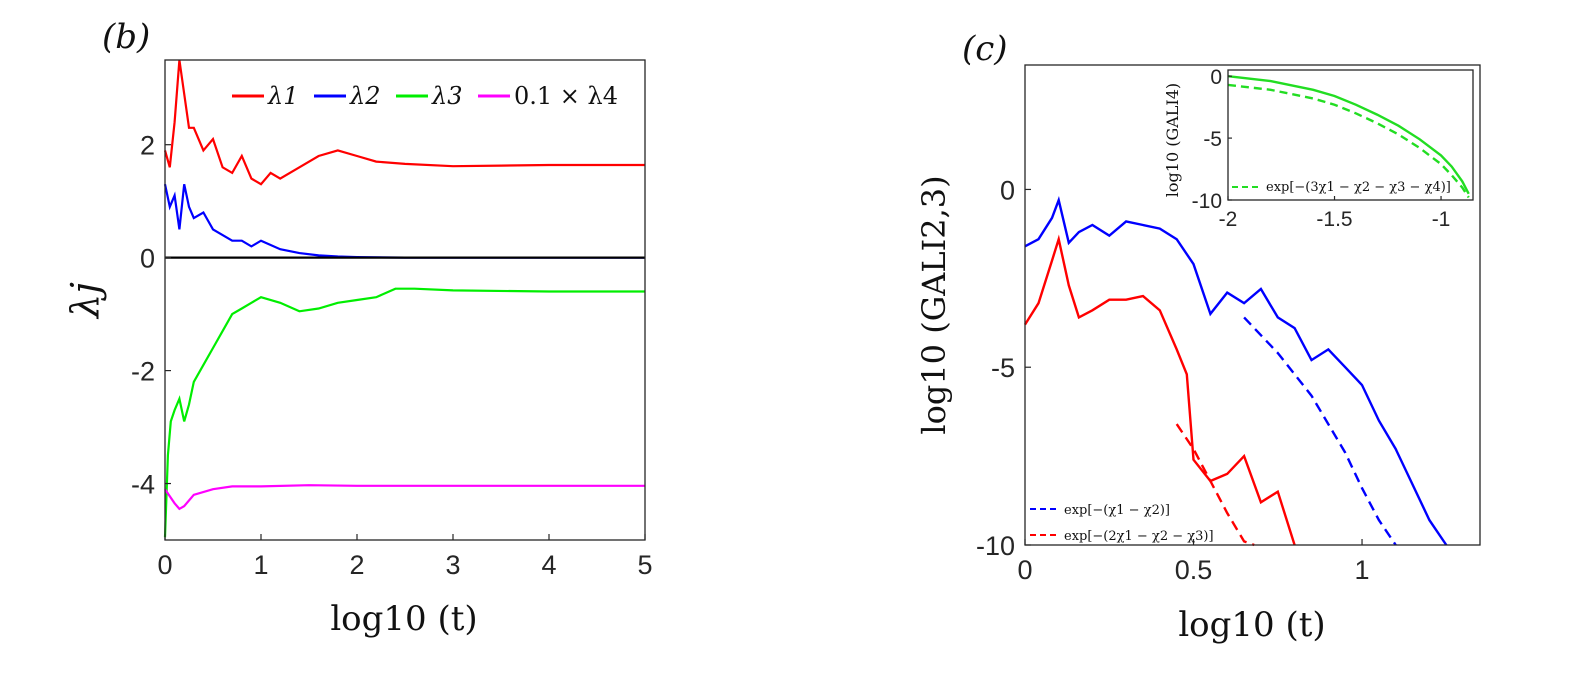 Image resolution: width=1578 pixels, height=690 pixels. What do you see at coordinates (356, 565) in the screenshot?
I see `panel-b-xtick-label: 2` at bounding box center [356, 565].